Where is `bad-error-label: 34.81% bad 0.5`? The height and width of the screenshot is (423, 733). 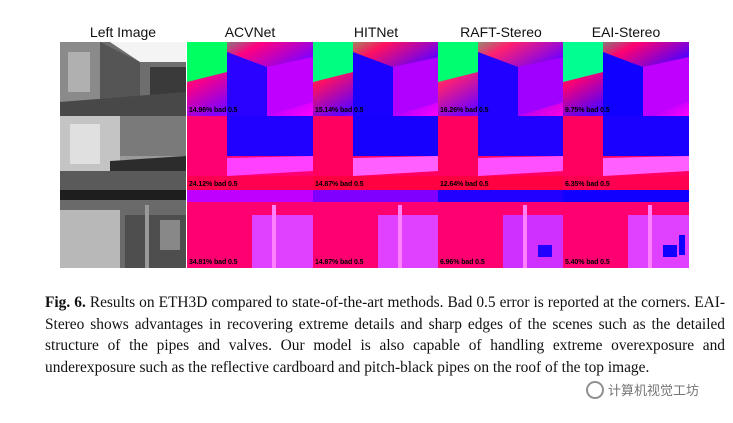
bad-error-label: 34.81% bad 0.5 is located at coordinates (213, 262).